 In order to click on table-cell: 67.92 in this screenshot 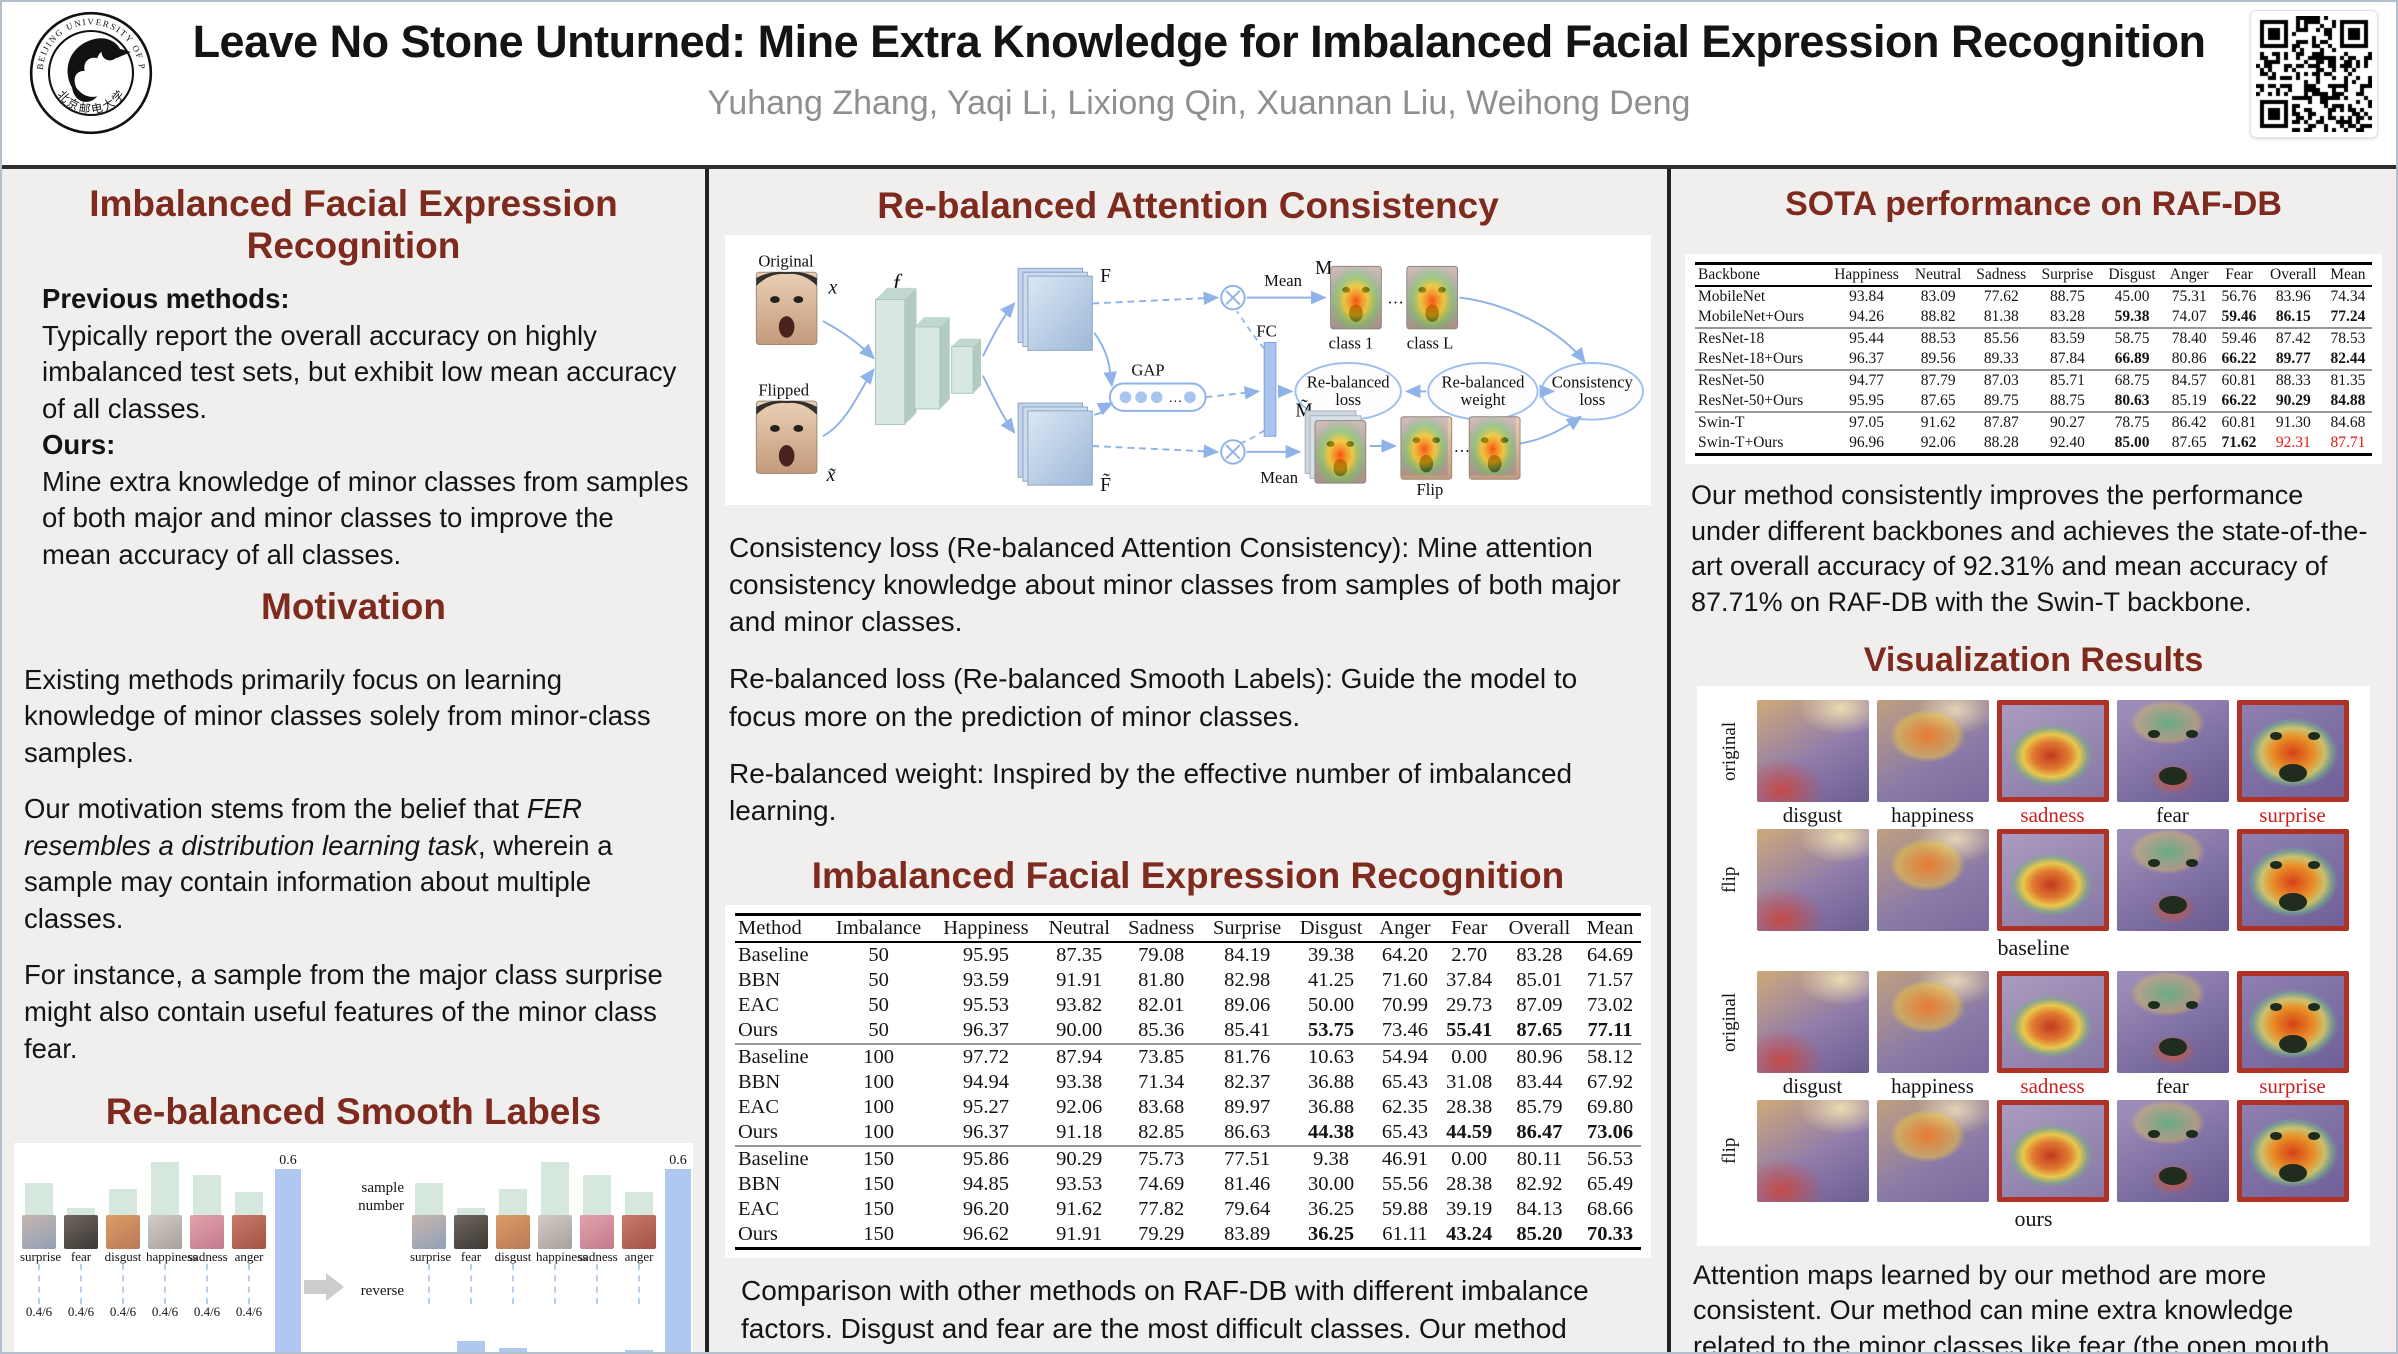, I will do `click(1610, 1082)`.